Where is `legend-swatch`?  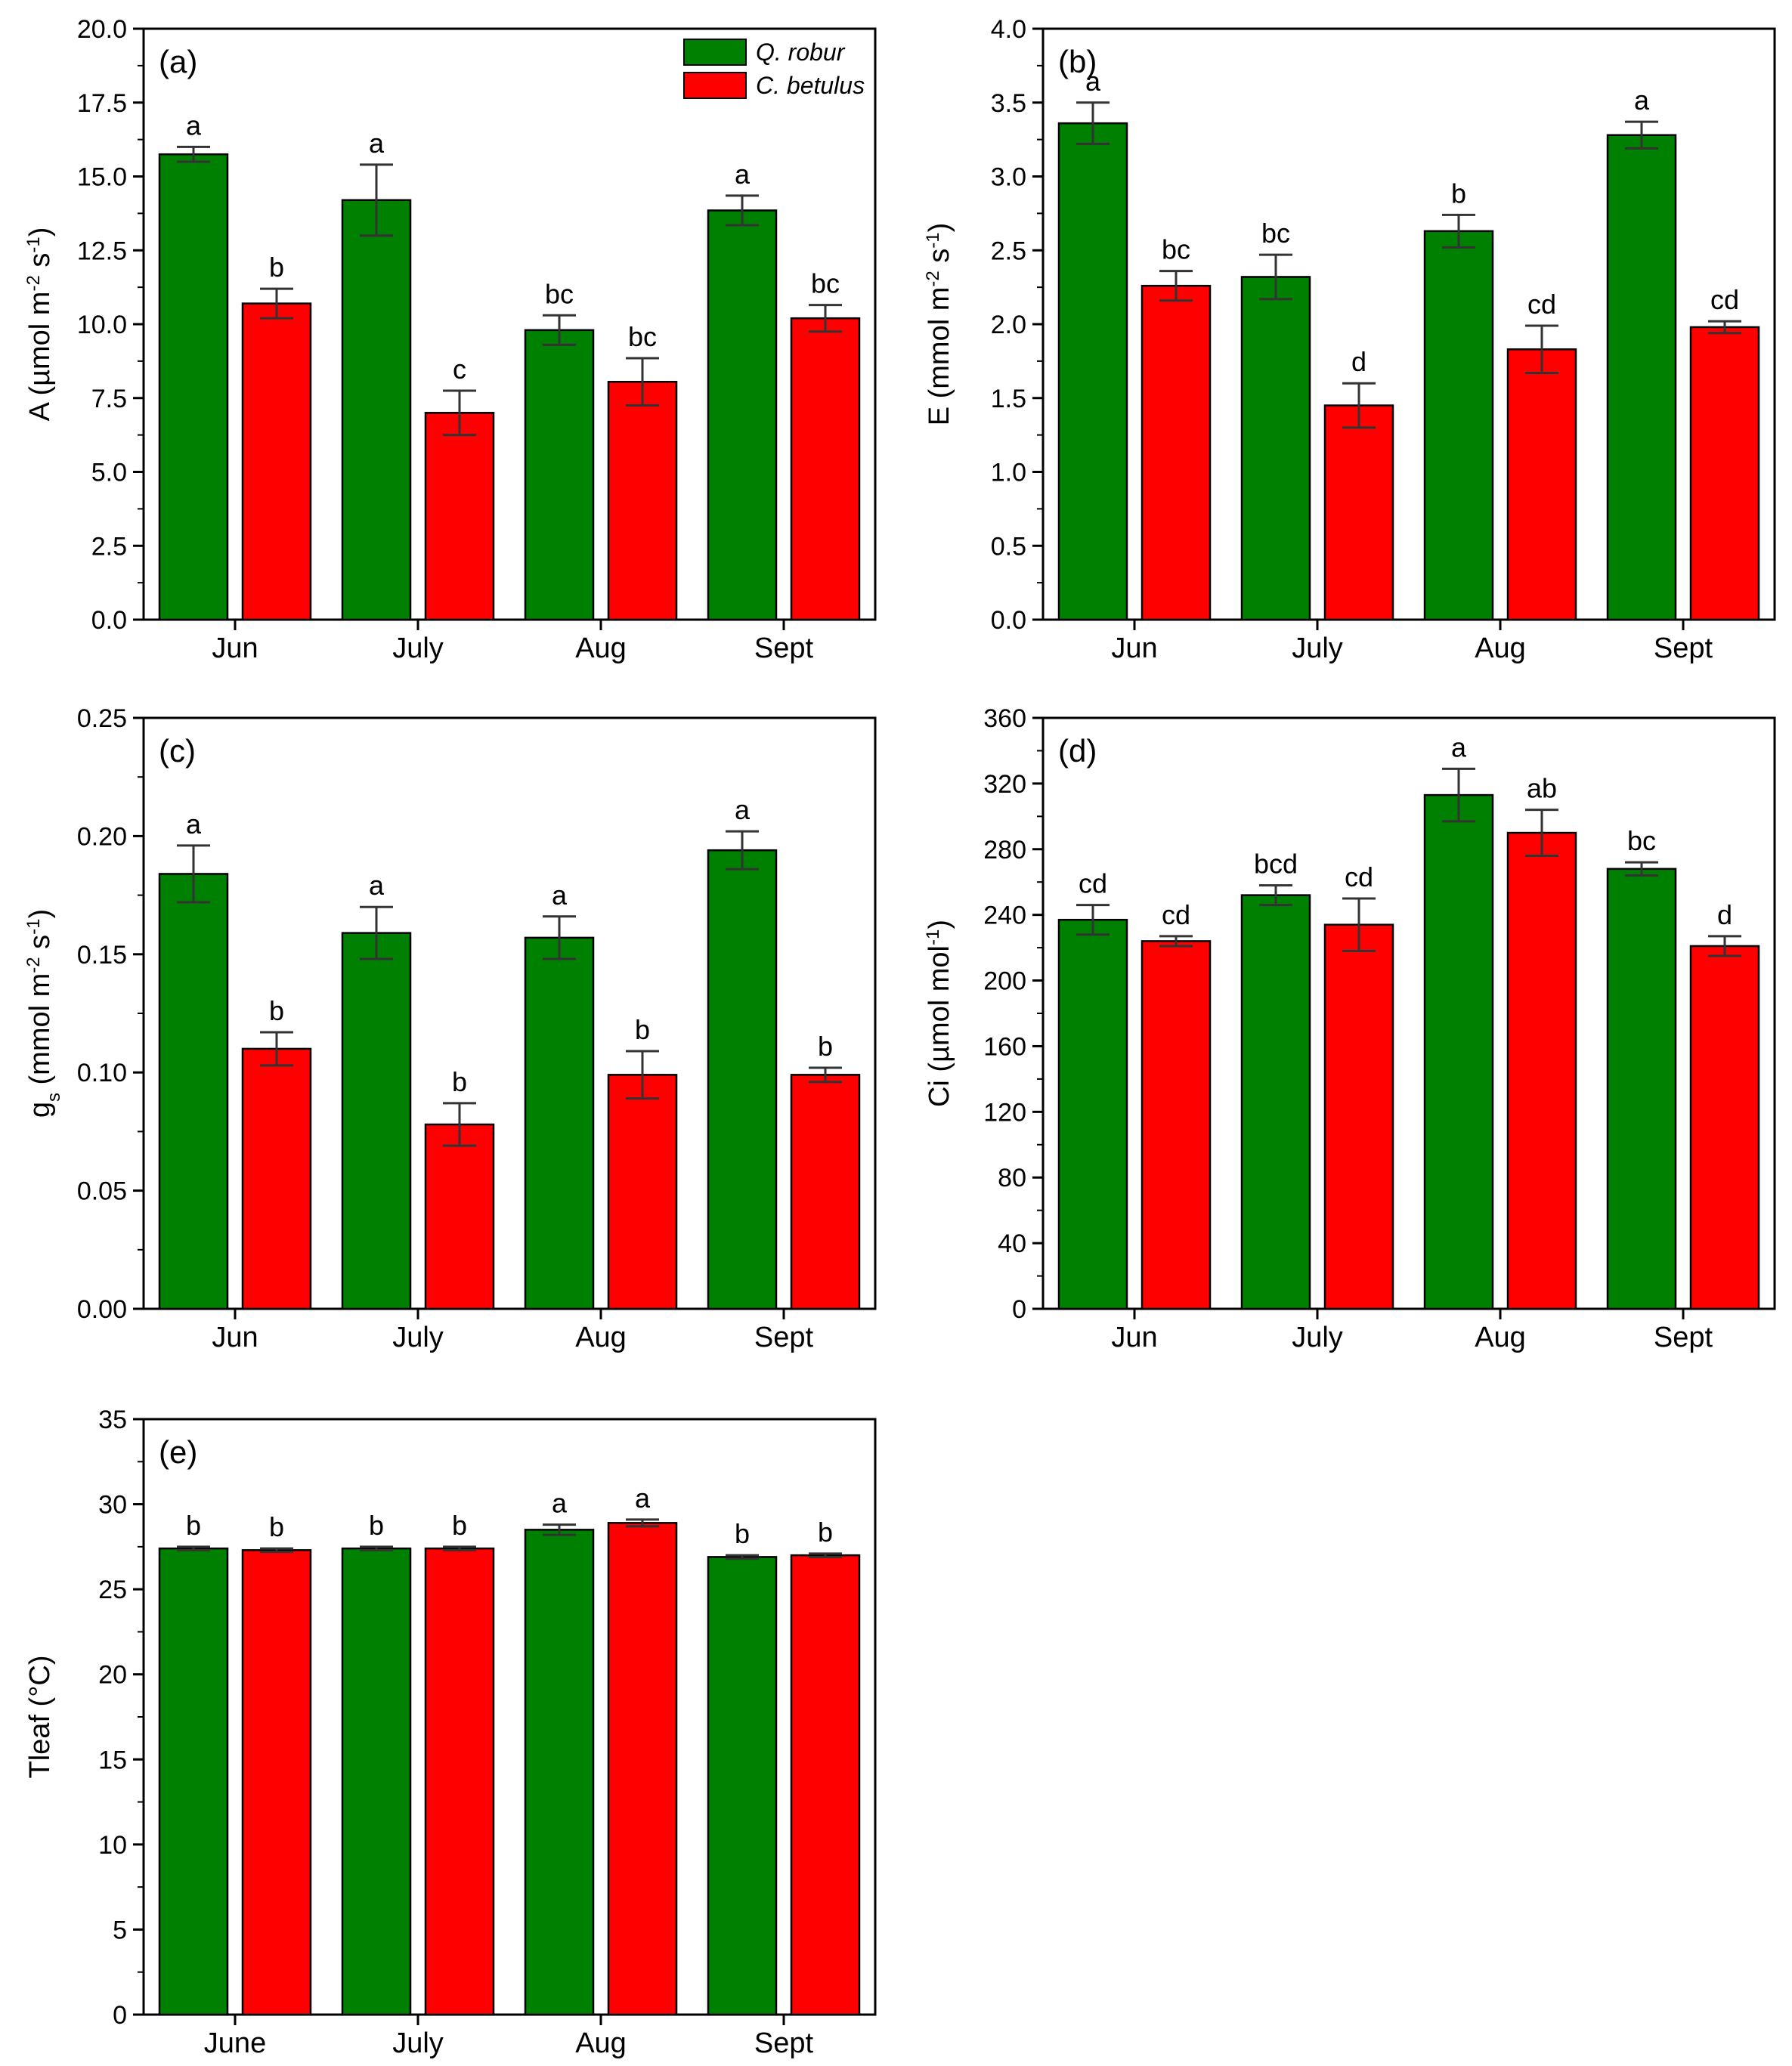
legend-swatch is located at coordinates (715, 52).